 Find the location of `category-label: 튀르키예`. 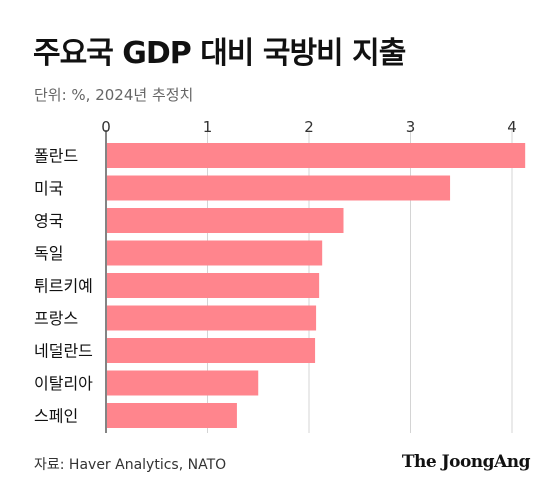

category-label: 튀르키예 is located at coordinates (63, 286).